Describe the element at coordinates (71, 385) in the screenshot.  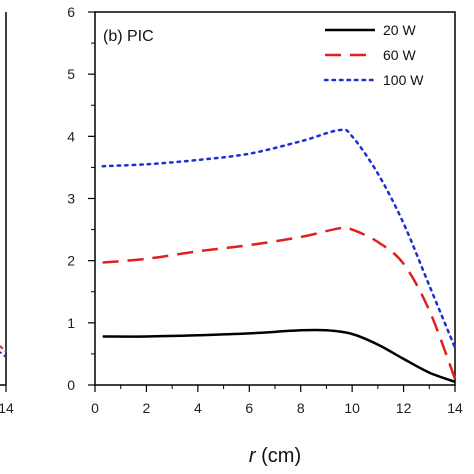
I see `y-tick-label: 0` at that location.